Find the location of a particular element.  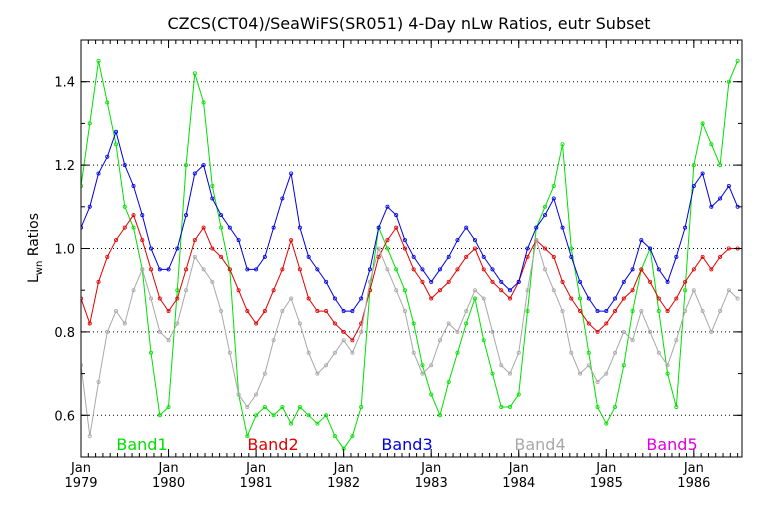

y-axis-label-rest: Ratios is located at coordinates (34, 237).